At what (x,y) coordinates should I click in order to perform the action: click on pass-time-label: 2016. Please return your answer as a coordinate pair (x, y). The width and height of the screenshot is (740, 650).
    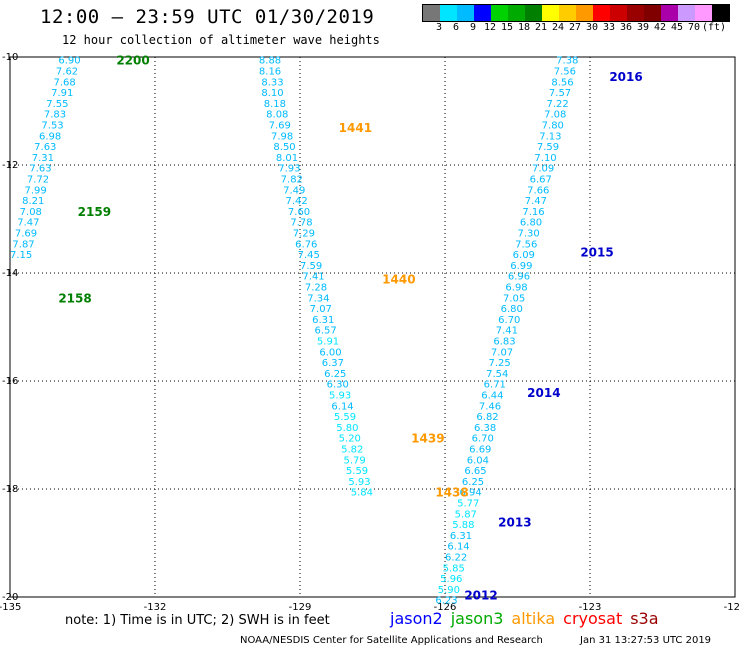
    Looking at the image, I should click on (625, 77).